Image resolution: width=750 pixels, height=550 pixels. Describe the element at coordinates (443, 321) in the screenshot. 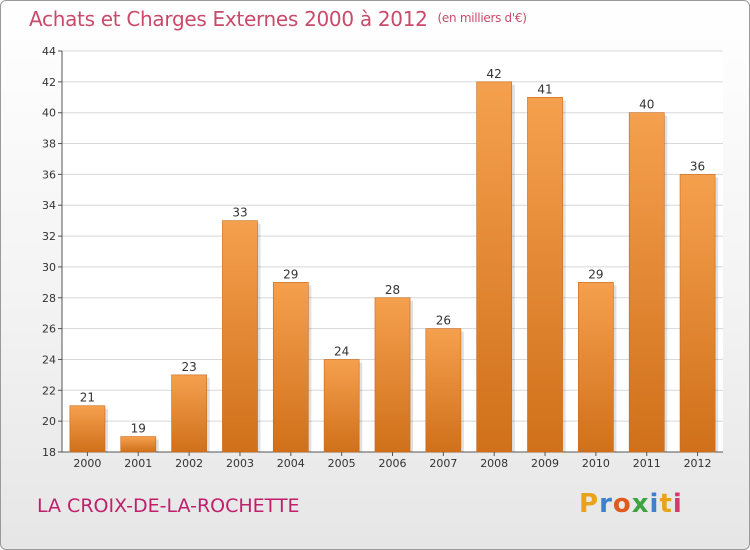

I see `data-label: 26` at that location.